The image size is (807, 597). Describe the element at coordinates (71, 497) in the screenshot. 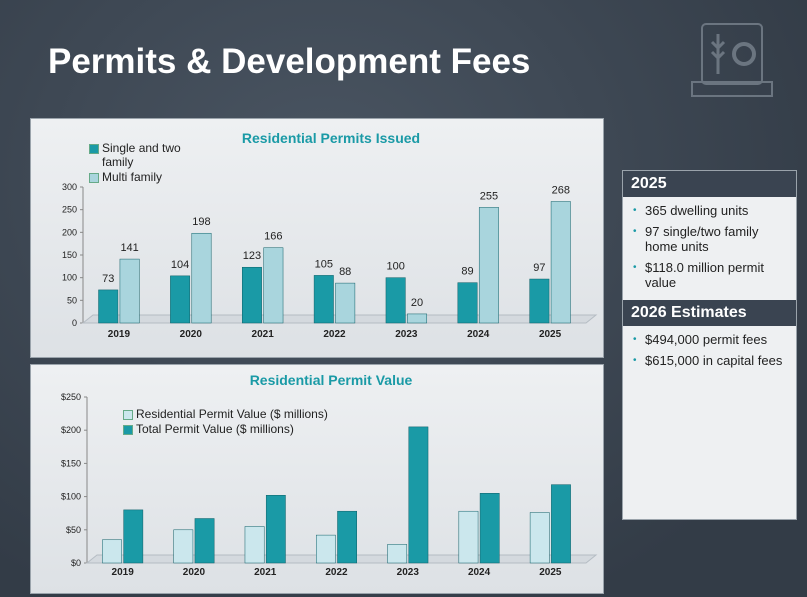

I see `y-tick-label: $100` at that location.